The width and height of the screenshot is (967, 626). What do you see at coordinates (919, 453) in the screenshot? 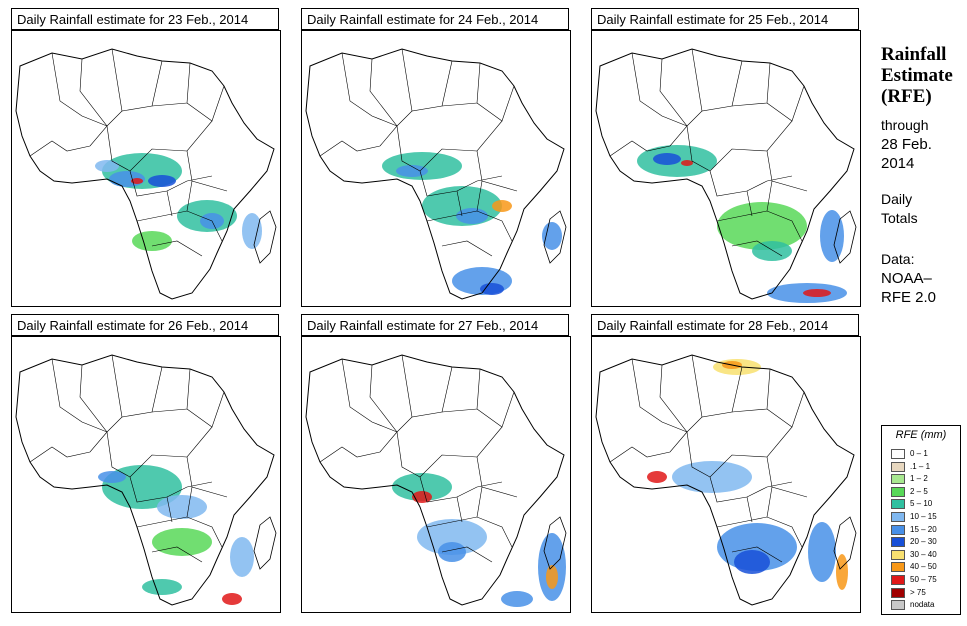
I see `legend-label: 0 – 1` at bounding box center [919, 453].